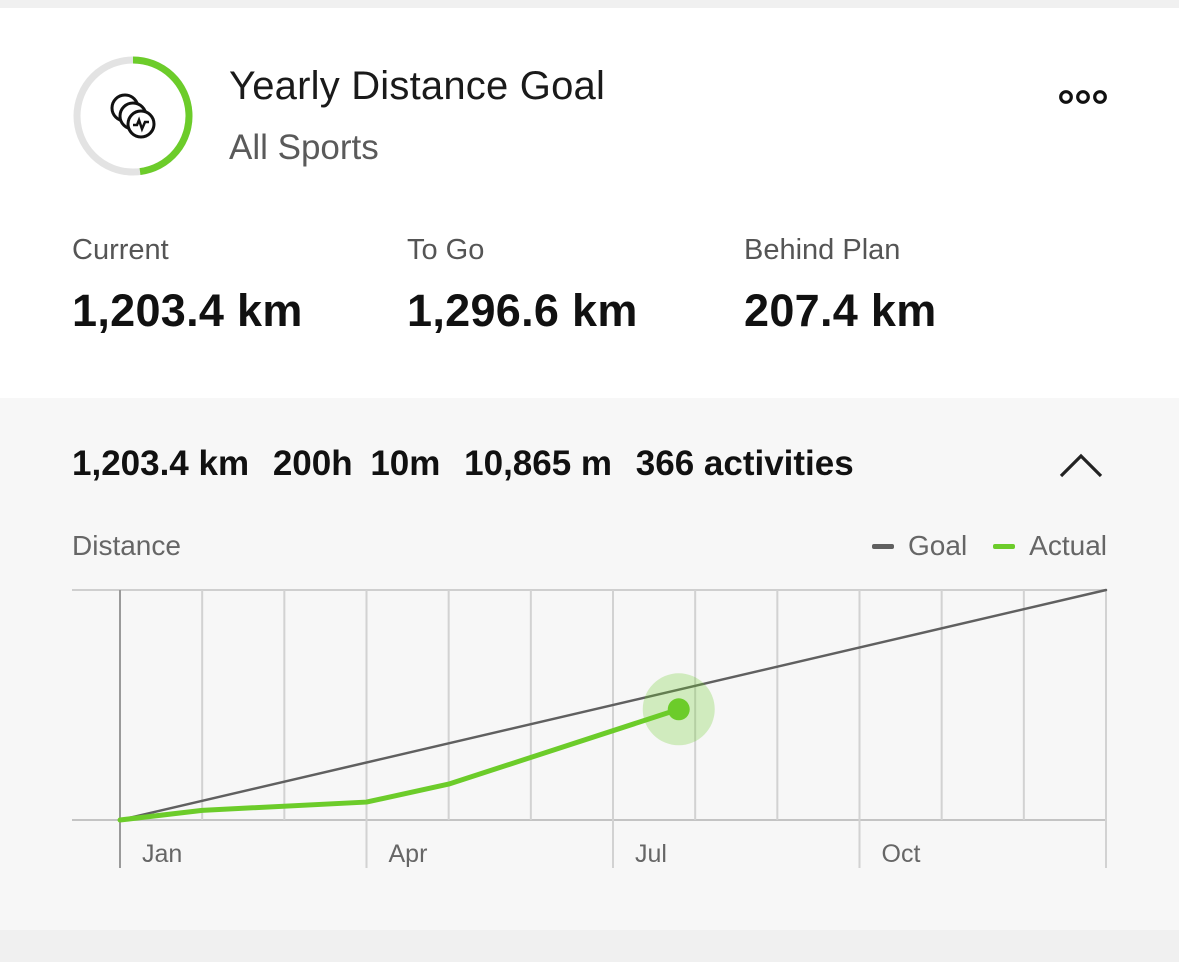 The image size is (1179, 962). I want to click on x-tick-label: Oct, so click(901, 854).